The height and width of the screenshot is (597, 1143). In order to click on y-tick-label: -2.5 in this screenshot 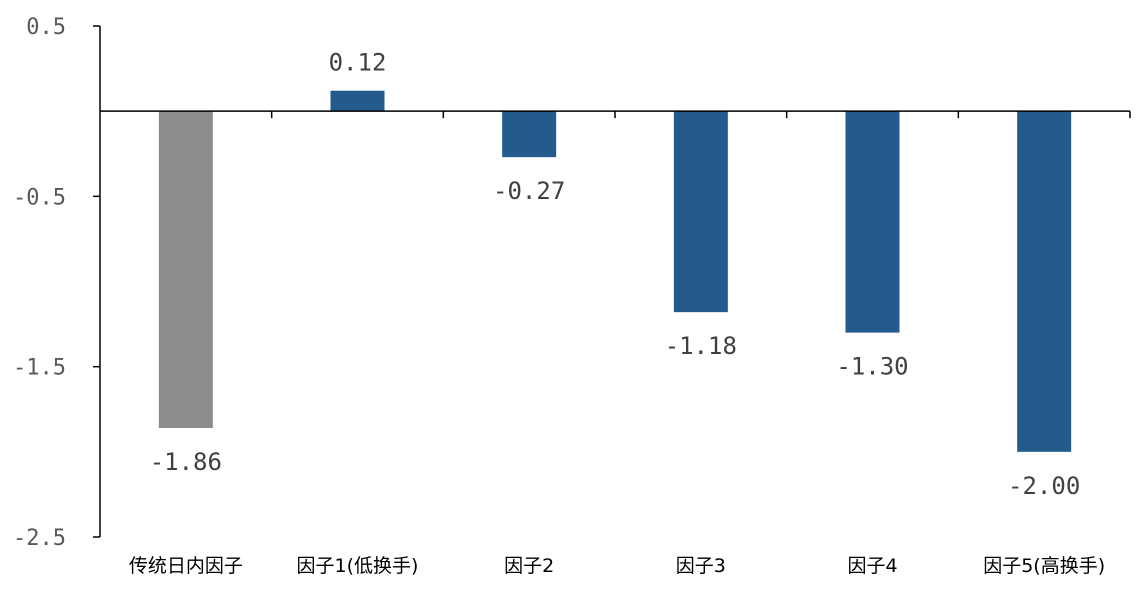, I will do `click(39, 538)`.